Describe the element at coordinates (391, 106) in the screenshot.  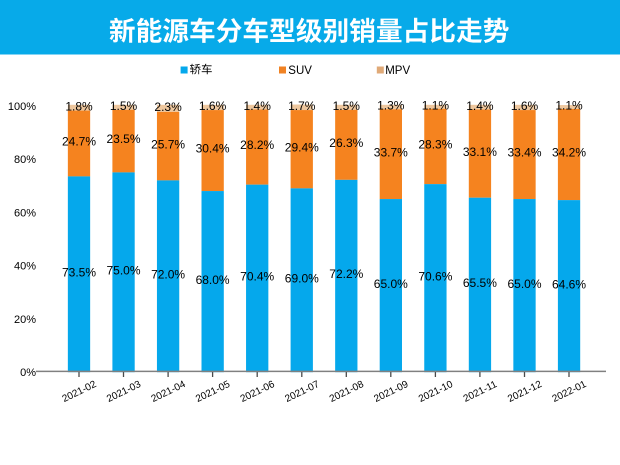
I see `svg-text: 1.3%` at that location.